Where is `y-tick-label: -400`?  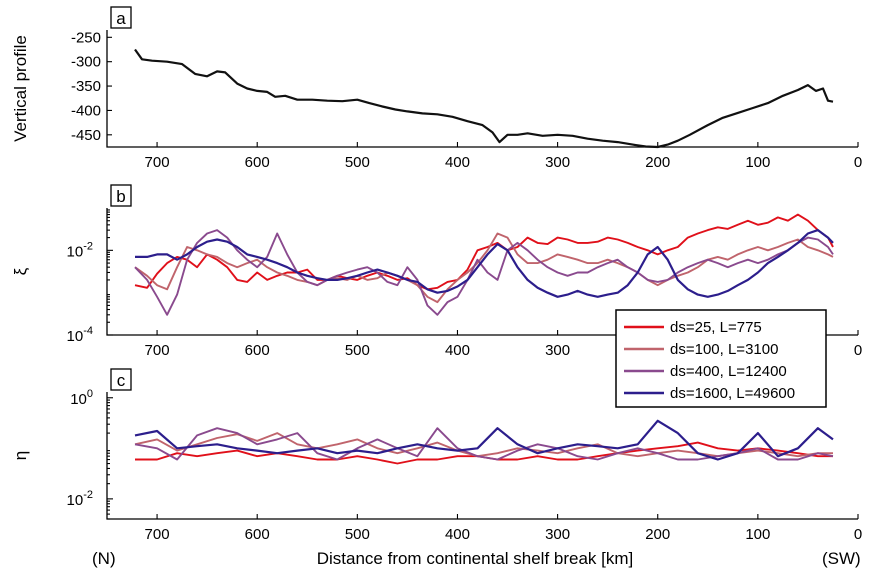 y-tick-label: -400 is located at coordinates (86, 110).